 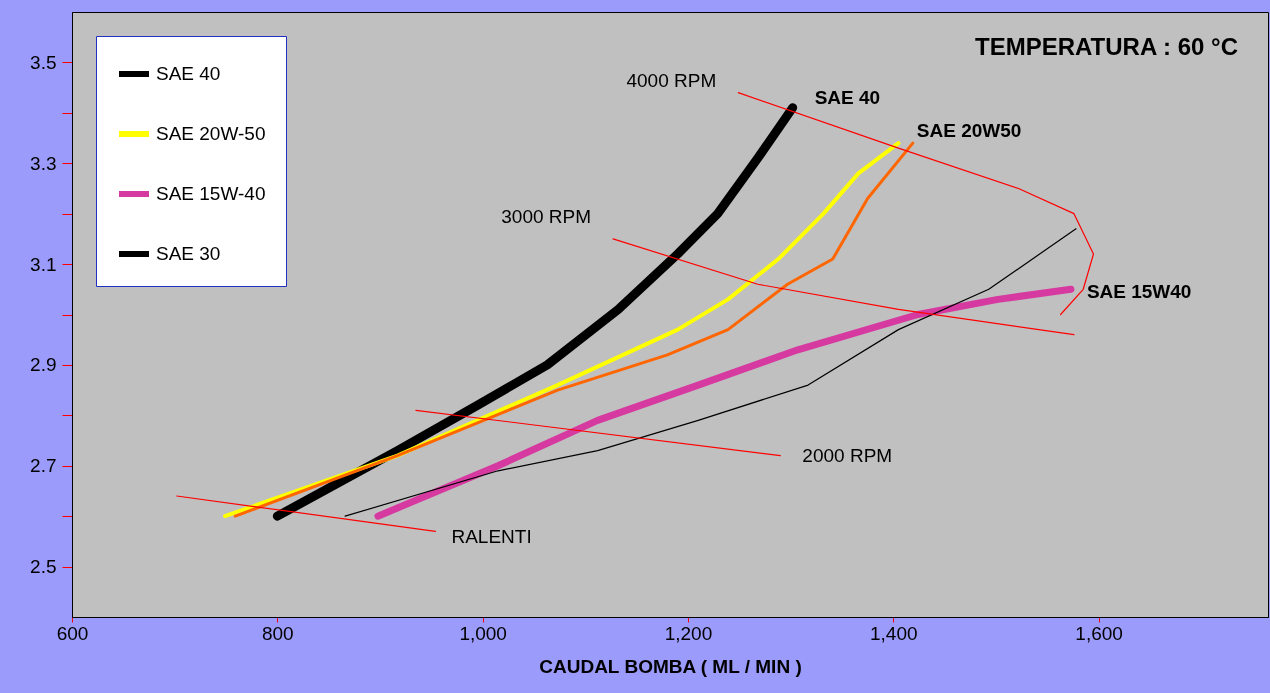 What do you see at coordinates (671, 80) in the screenshot?
I see `annotation: 4000 RPM` at bounding box center [671, 80].